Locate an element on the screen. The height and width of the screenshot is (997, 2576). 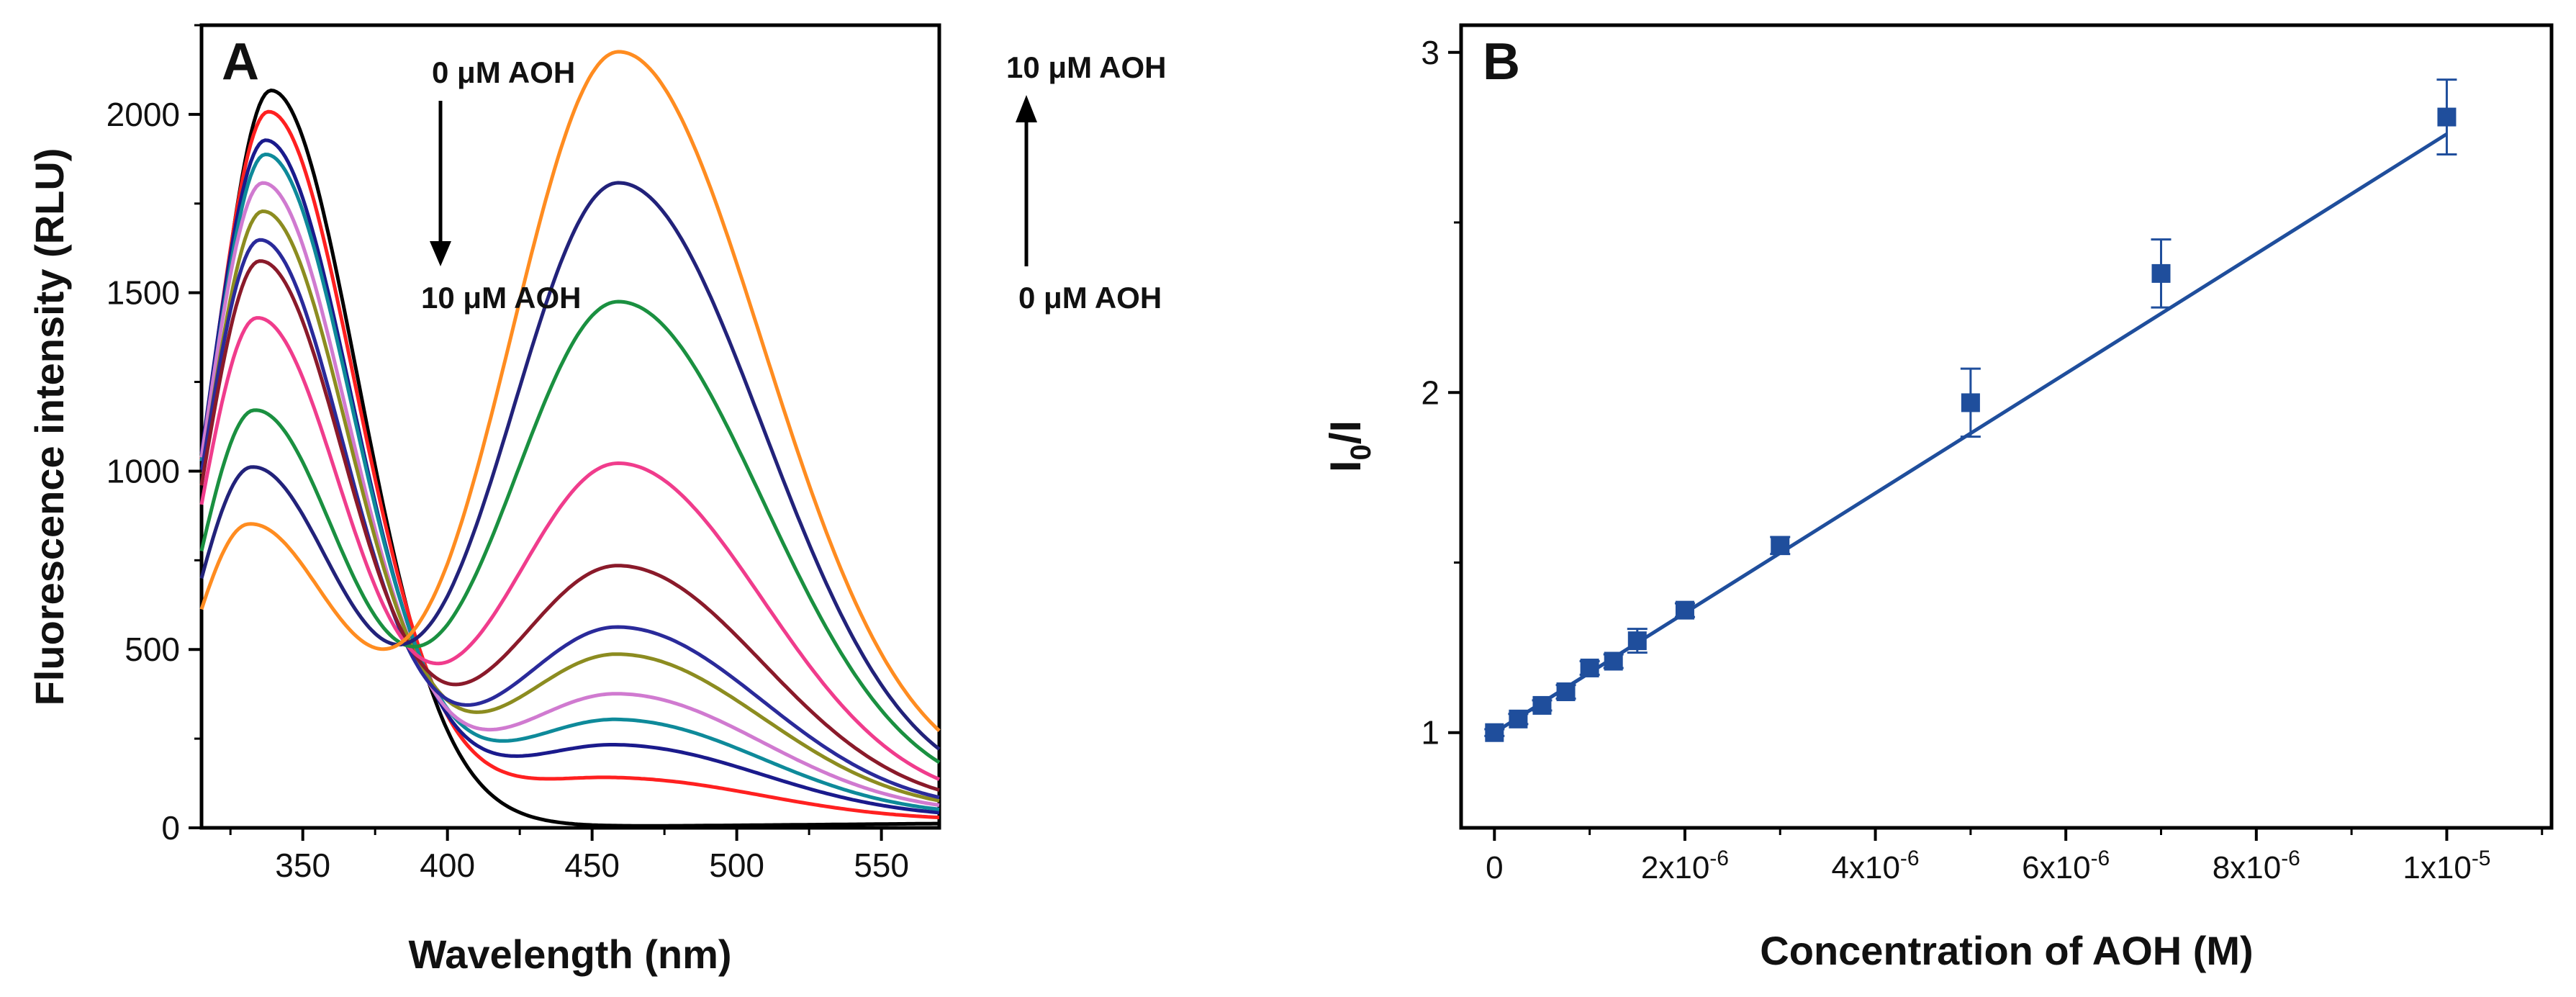
panel-b-y-axis-label: I0/I is located at coordinates (1349, 446).